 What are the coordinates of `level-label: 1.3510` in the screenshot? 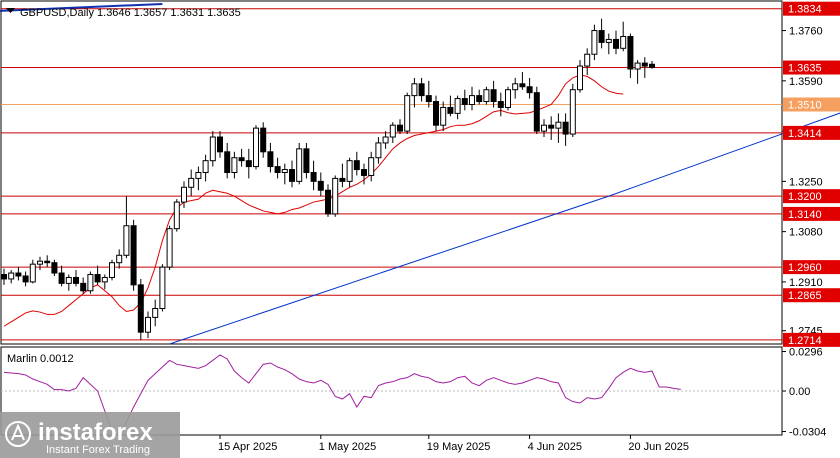 It's located at (805, 105).